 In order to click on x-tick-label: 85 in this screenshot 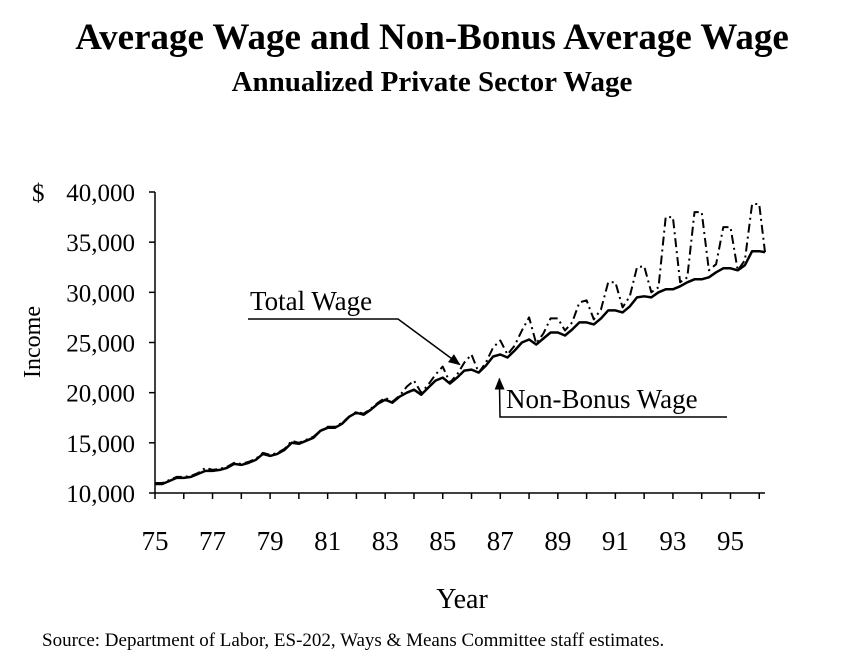, I will do `click(442, 541)`.